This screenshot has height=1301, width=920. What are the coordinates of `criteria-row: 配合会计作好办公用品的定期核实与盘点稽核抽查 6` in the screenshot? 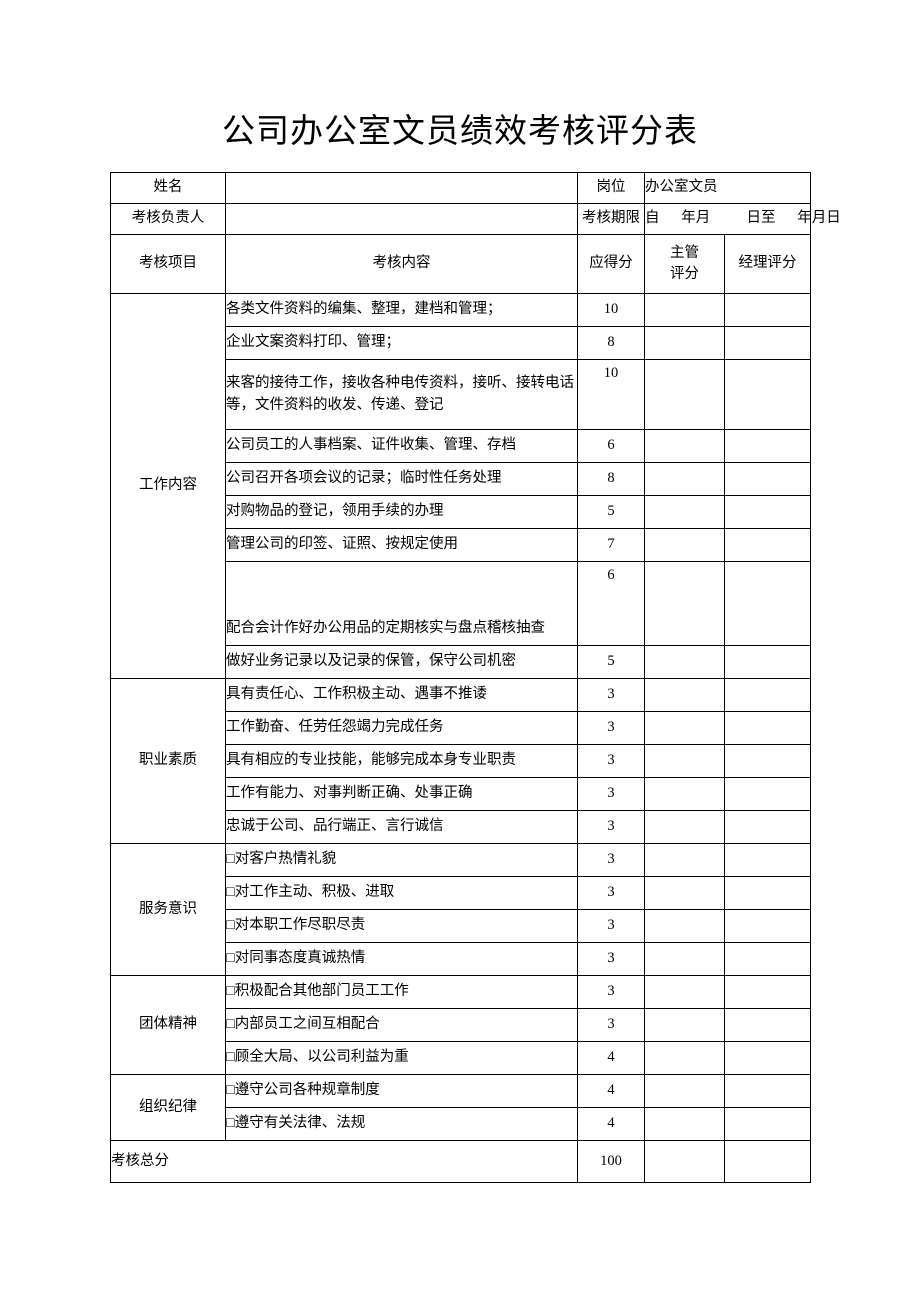 It's located at (461, 603).